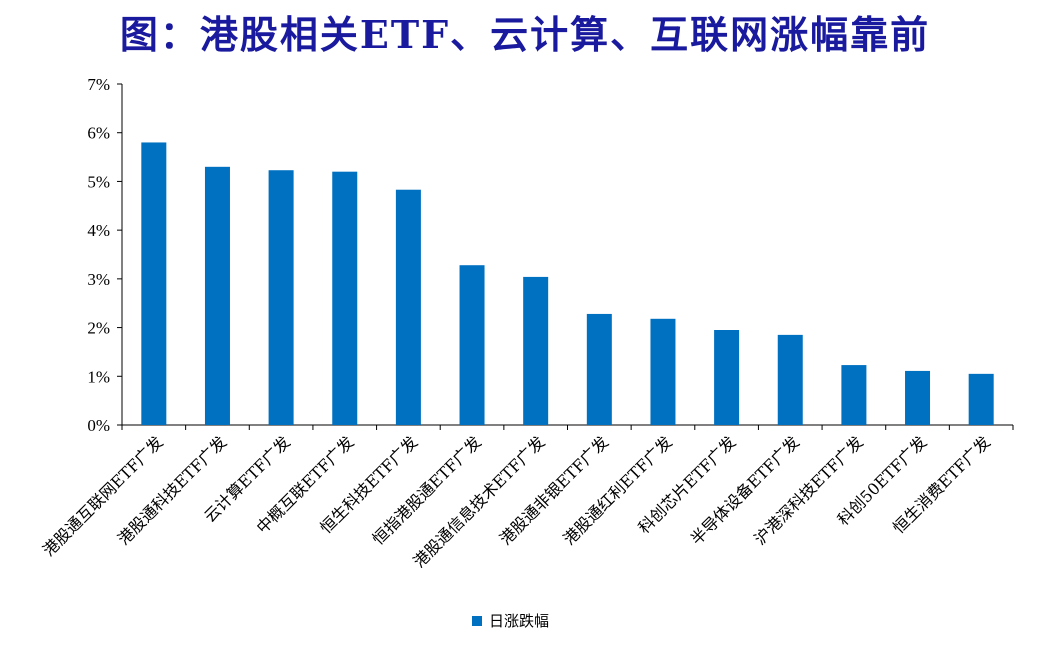  Describe the element at coordinates (98, 279) in the screenshot. I see `y-tick-label: 3%` at that location.